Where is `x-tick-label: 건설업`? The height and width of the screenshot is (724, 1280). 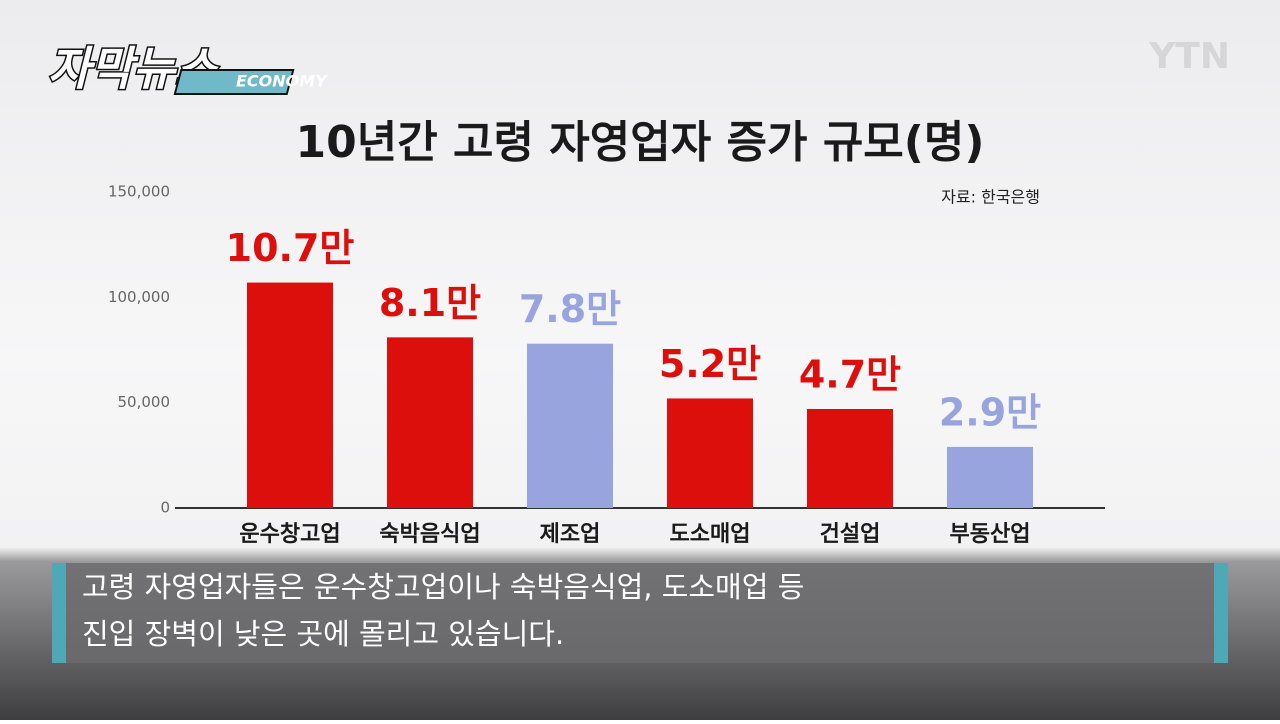 x-tick-label: 건설업 is located at coordinates (850, 534).